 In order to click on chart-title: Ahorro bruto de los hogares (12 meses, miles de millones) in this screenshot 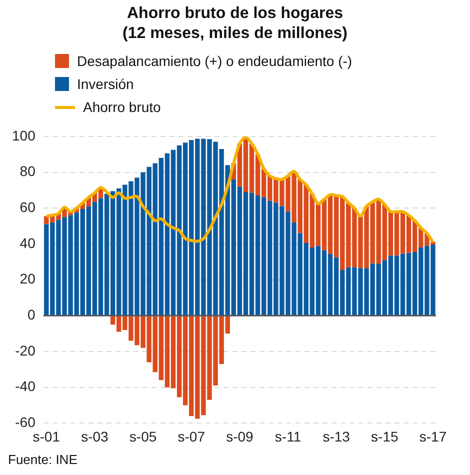, I will do `click(235, 24)`.